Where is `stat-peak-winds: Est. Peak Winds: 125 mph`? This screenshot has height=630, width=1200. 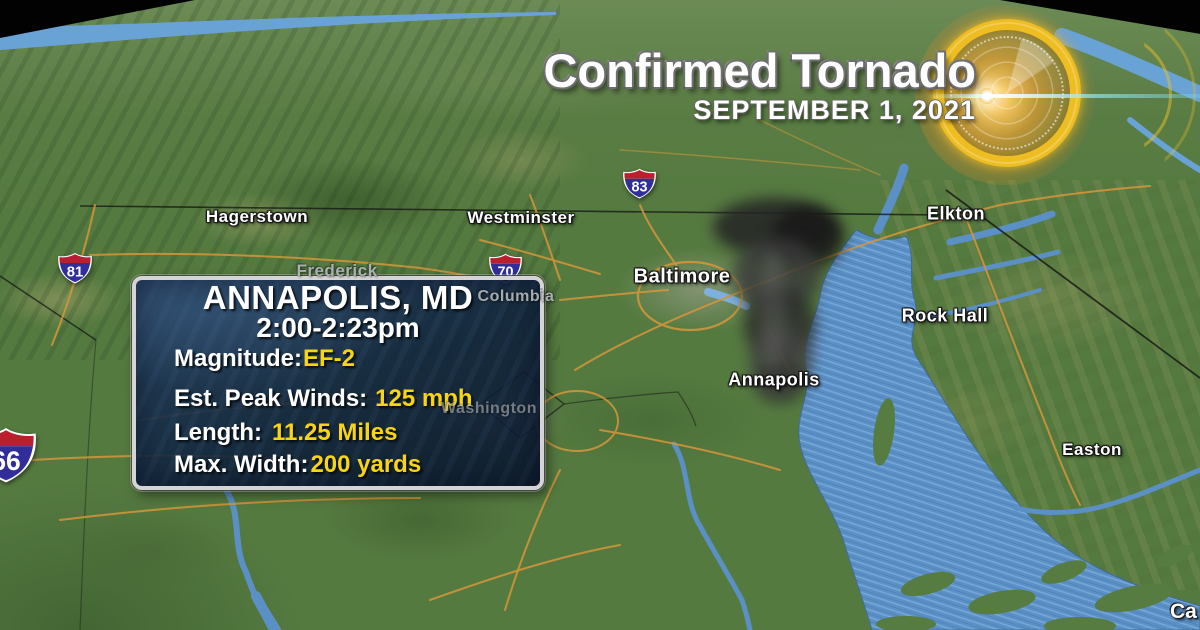 stat-peak-winds: Est. Peak Winds: 125 mph is located at coordinates (357, 399).